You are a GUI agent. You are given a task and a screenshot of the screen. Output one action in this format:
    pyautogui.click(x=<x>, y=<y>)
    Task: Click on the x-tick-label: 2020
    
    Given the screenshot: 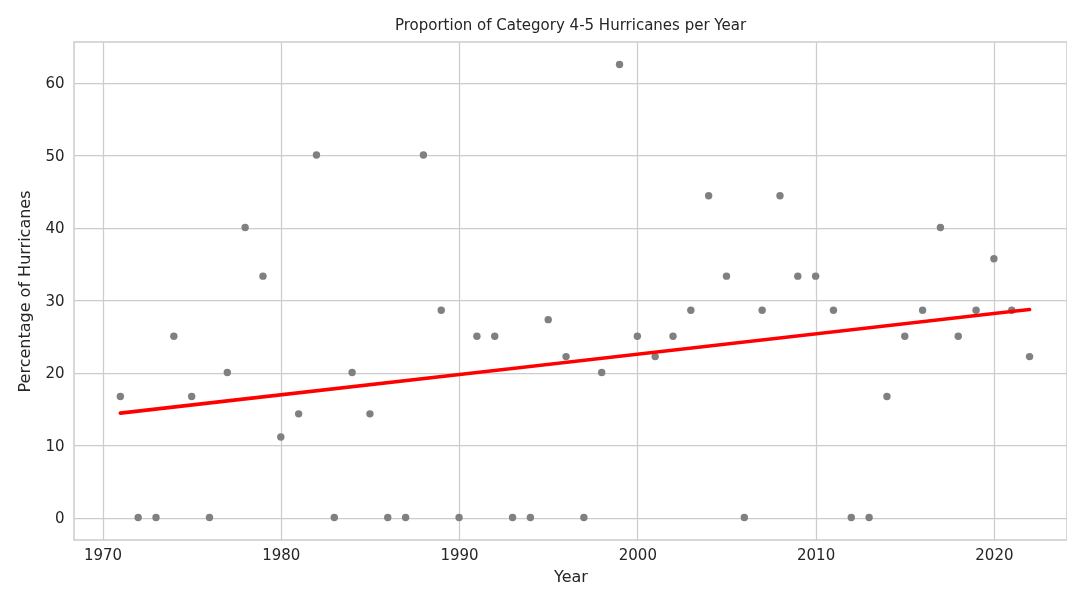 What is the action you would take?
    pyautogui.click(x=994, y=554)
    